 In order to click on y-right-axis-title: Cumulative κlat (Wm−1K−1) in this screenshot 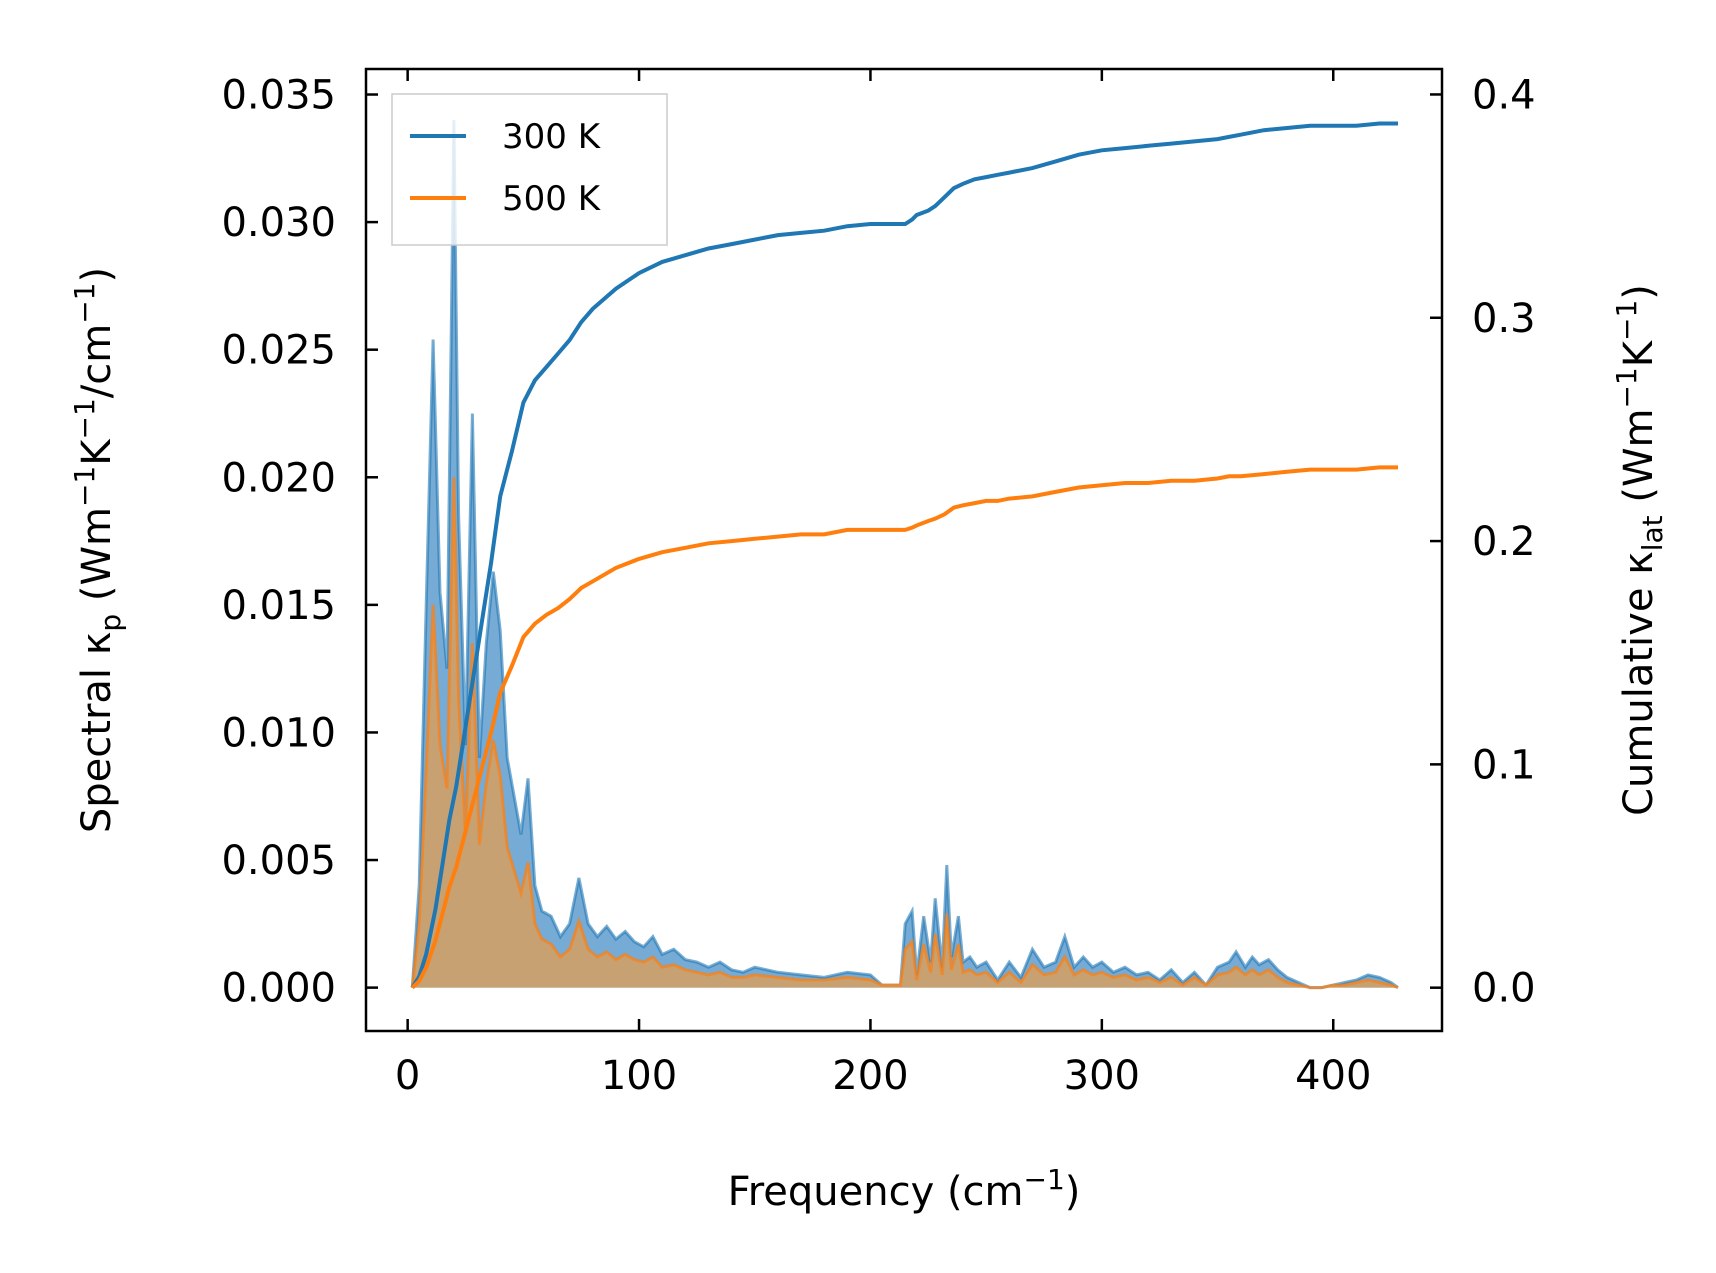, I will do `click(1639, 550)`.